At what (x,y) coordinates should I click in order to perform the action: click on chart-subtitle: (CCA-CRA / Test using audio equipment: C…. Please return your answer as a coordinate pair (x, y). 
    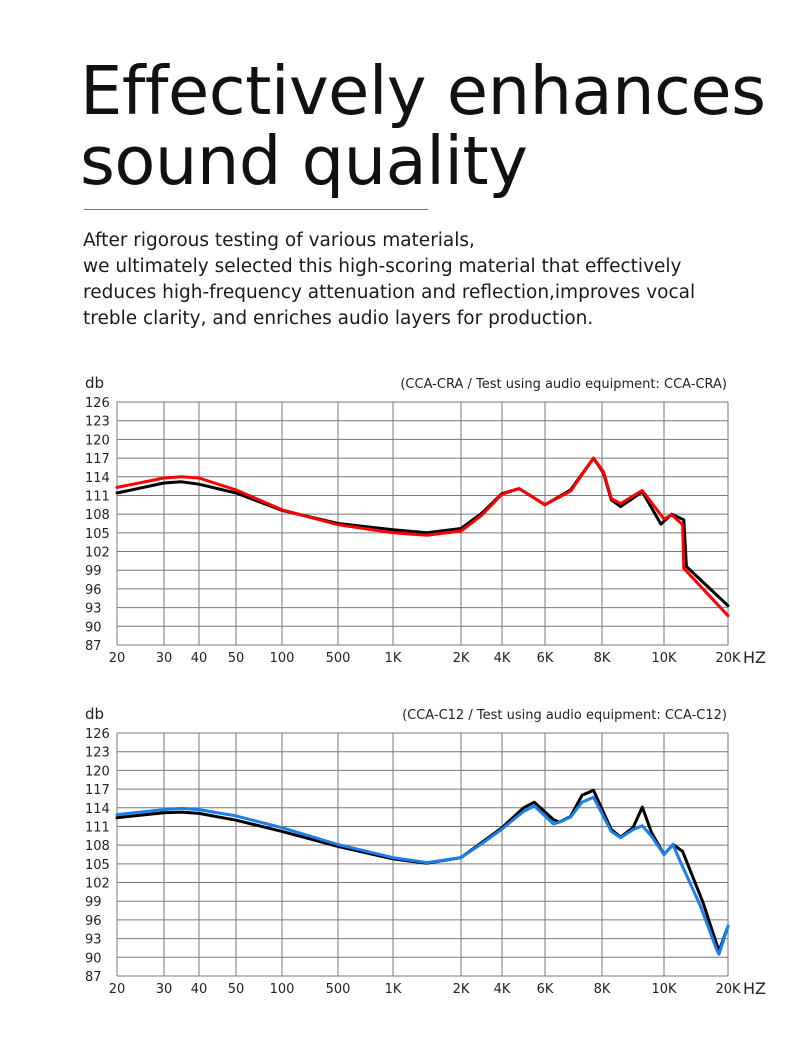
    Looking at the image, I should click on (563, 384).